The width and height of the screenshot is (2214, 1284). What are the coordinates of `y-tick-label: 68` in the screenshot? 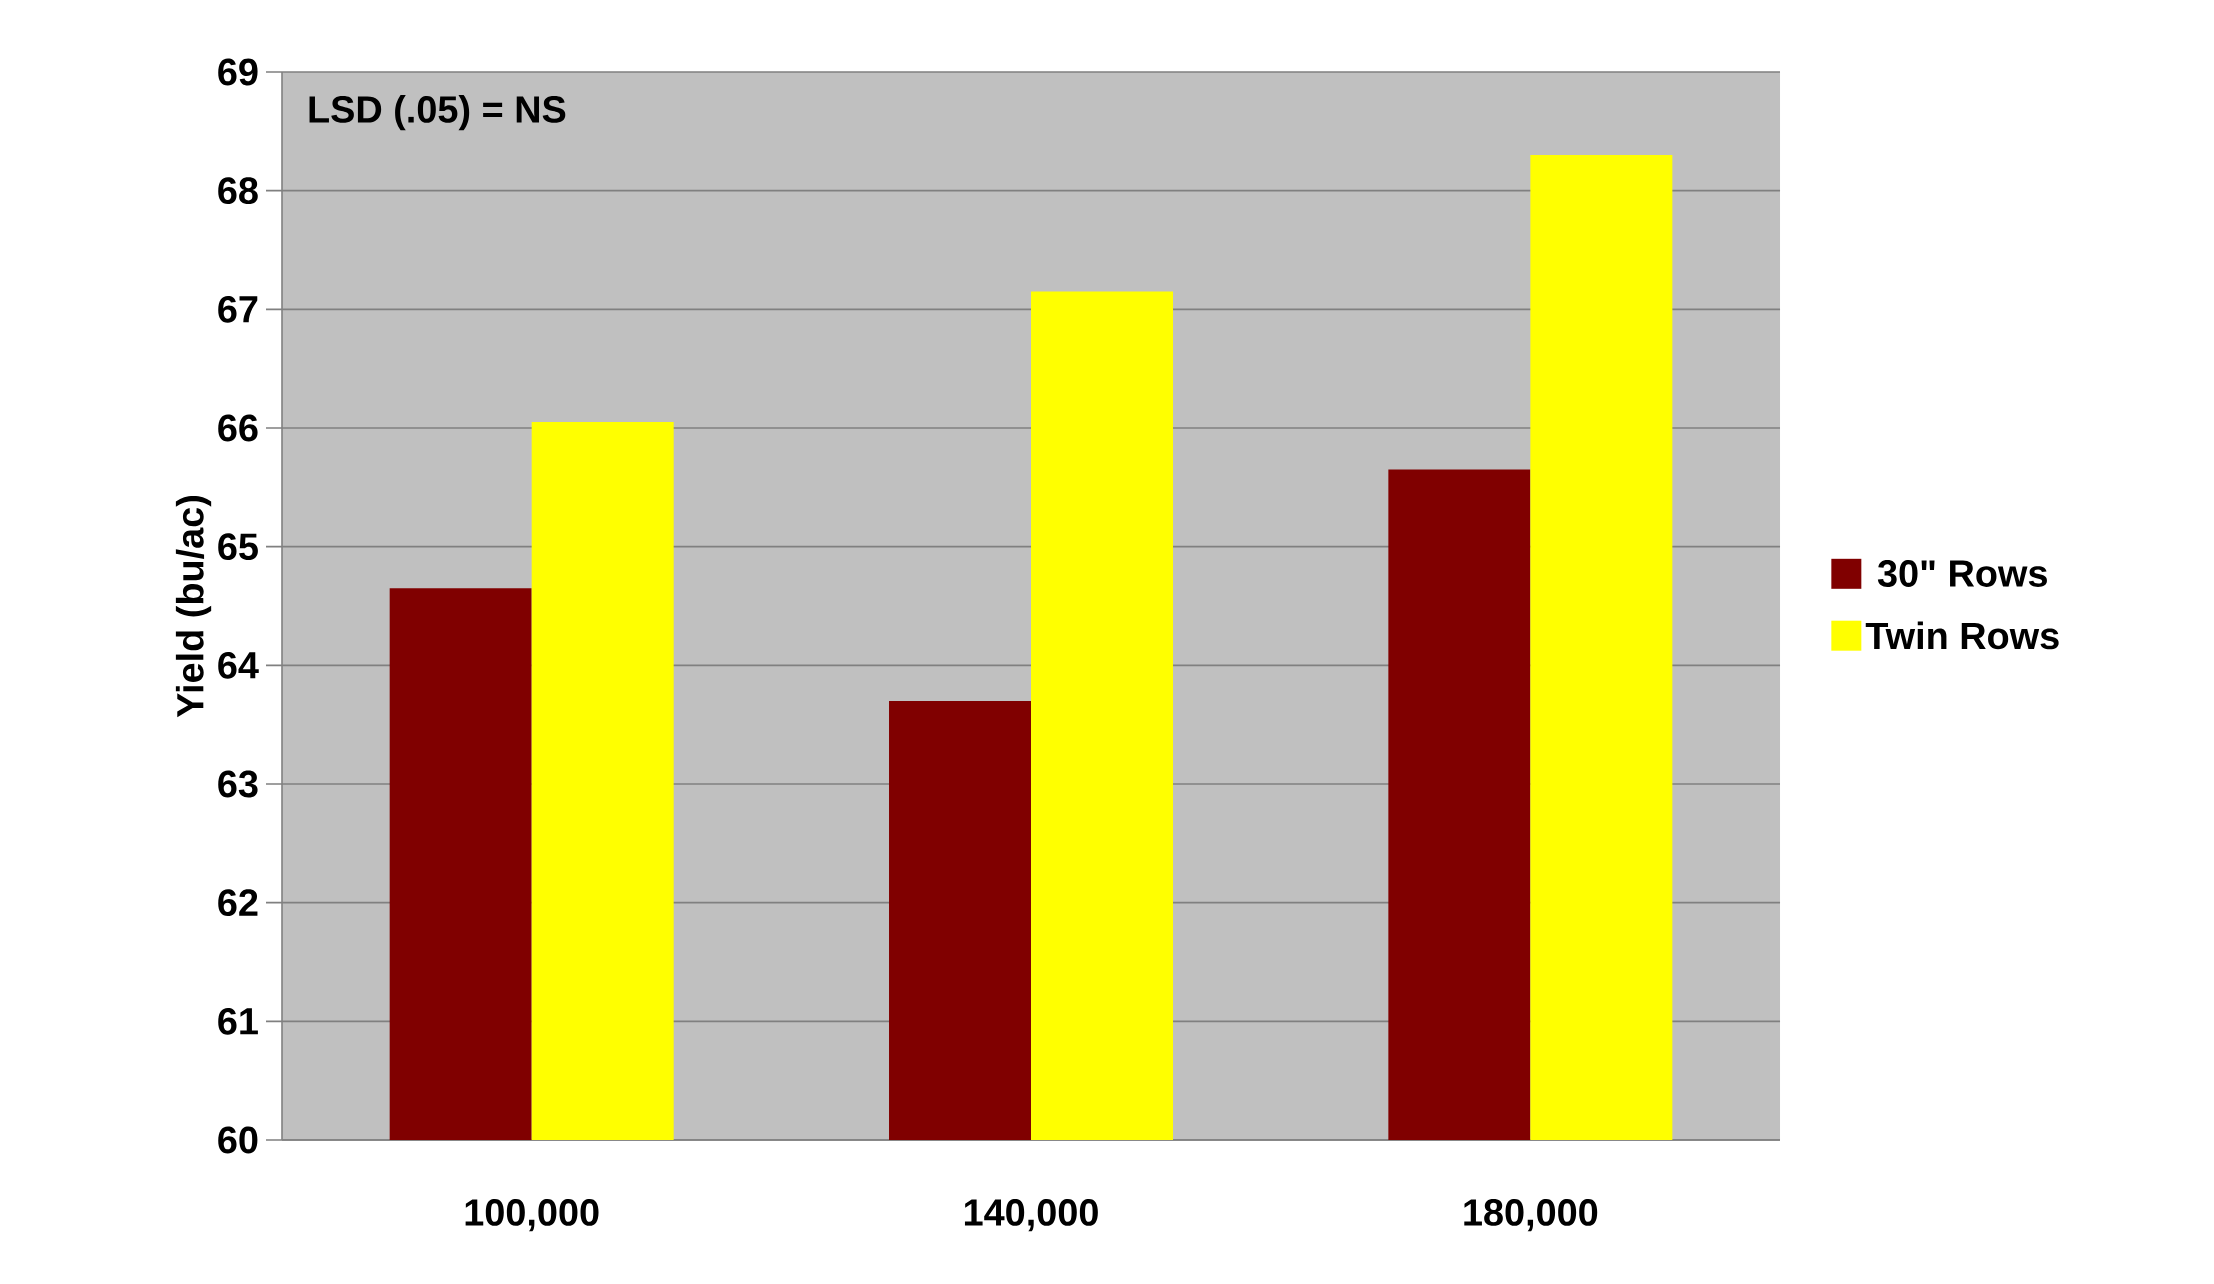 It's located at (238, 191).